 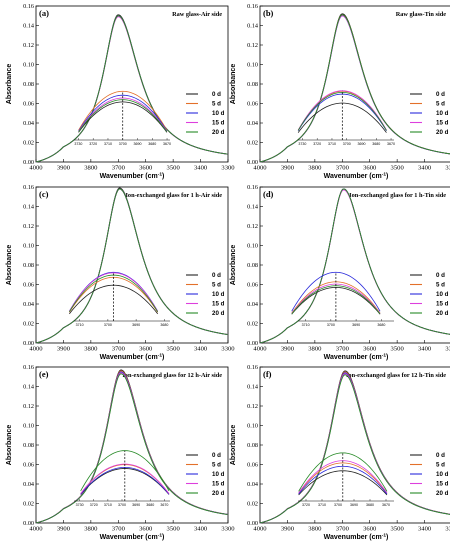 What do you see at coordinates (44, 194) in the screenshot?
I see `panel-letter: (c)` at bounding box center [44, 194].